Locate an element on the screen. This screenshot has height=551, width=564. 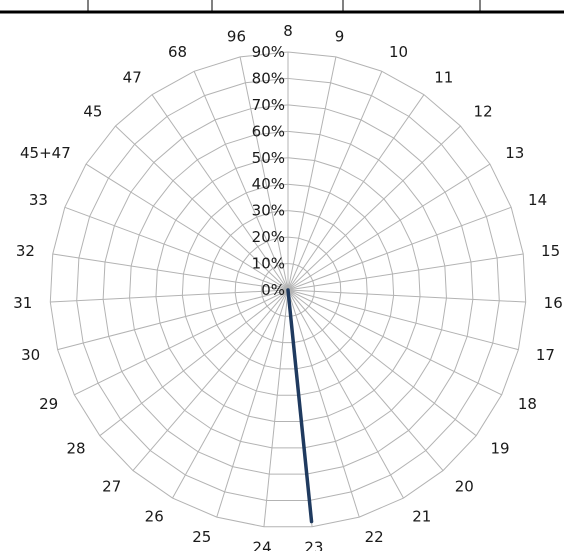
category-label-13: 13 is located at coordinates (514, 153).